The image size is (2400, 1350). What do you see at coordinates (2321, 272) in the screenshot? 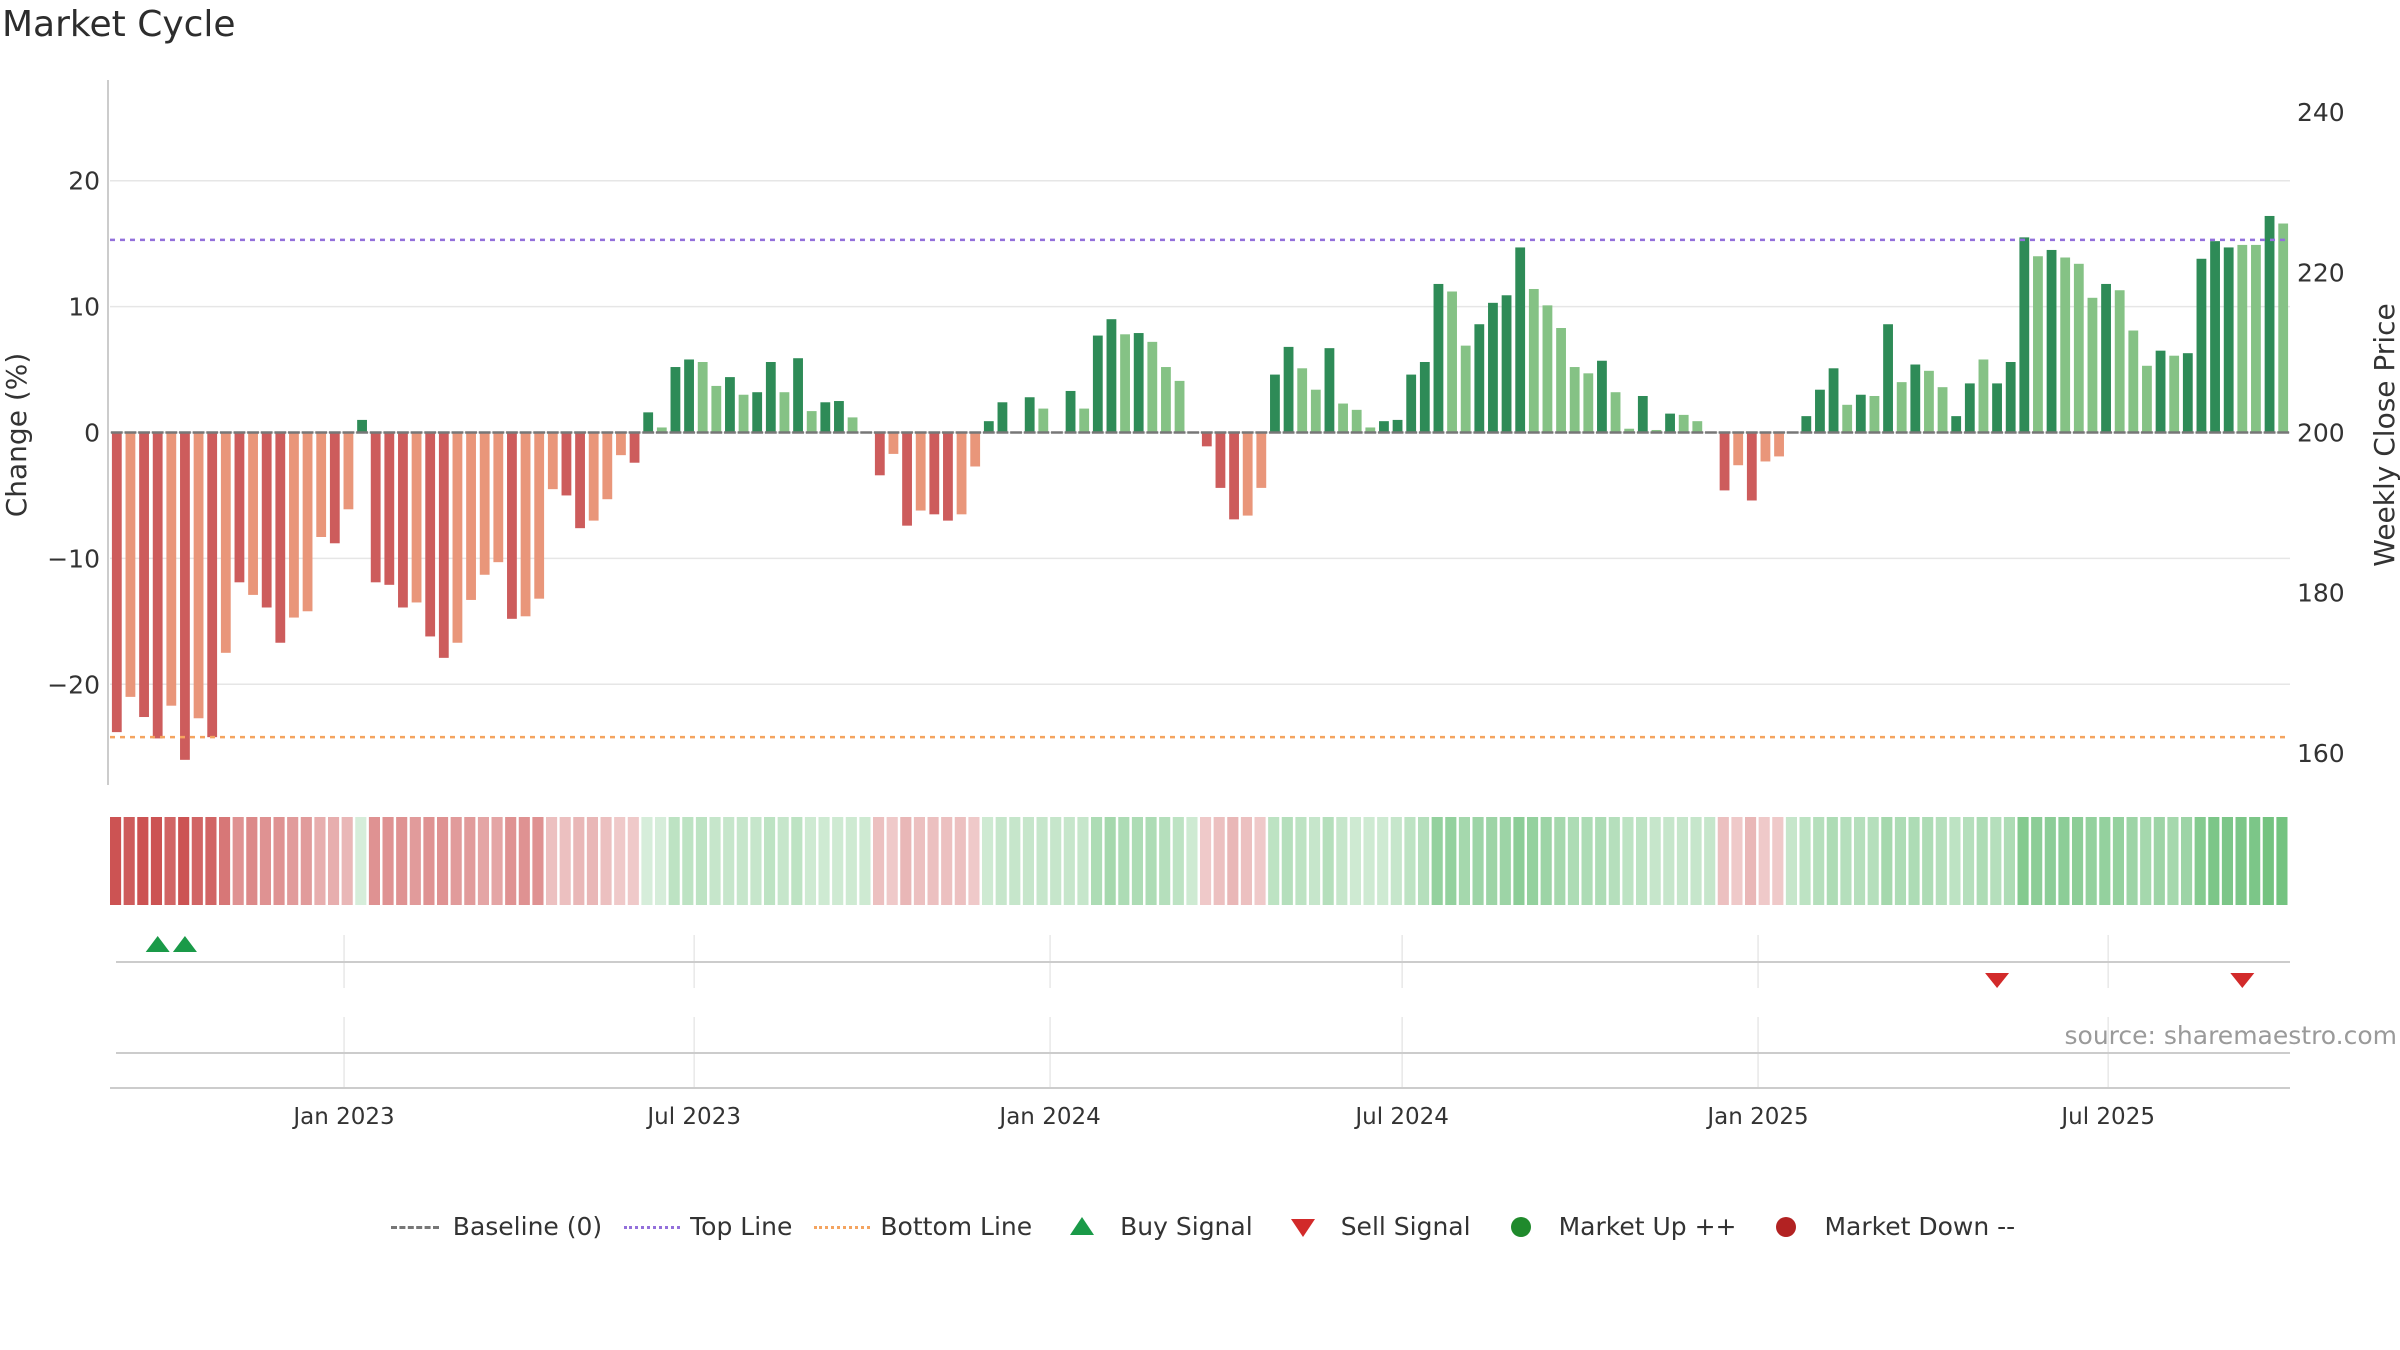
I see `y2-tick-label: 220` at bounding box center [2321, 272].